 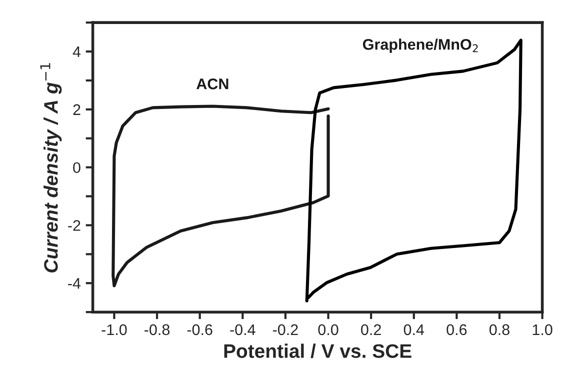 What do you see at coordinates (157, 330) in the screenshot?
I see `x-tick-label: -0.8` at bounding box center [157, 330].